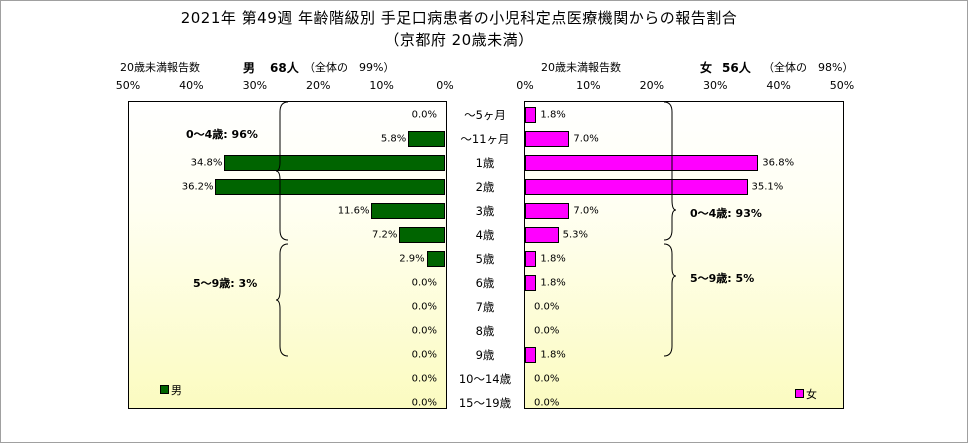  Describe the element at coordinates (581, 67) in the screenshot. I see `female-count-label: 20歳未満報告数` at that location.